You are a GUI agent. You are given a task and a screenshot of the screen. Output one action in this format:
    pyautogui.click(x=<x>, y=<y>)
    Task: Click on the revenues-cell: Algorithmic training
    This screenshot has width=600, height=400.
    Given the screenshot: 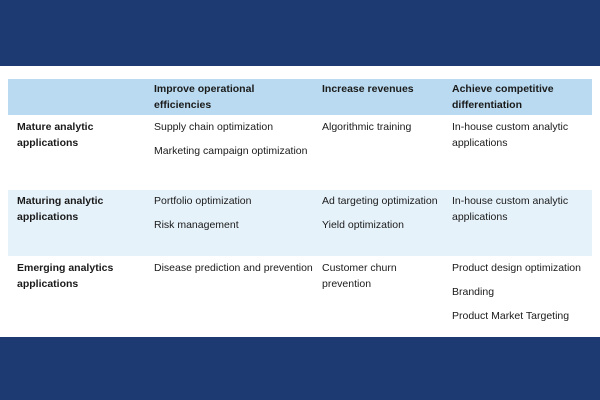 What is the action you would take?
    pyautogui.click(x=384, y=127)
    